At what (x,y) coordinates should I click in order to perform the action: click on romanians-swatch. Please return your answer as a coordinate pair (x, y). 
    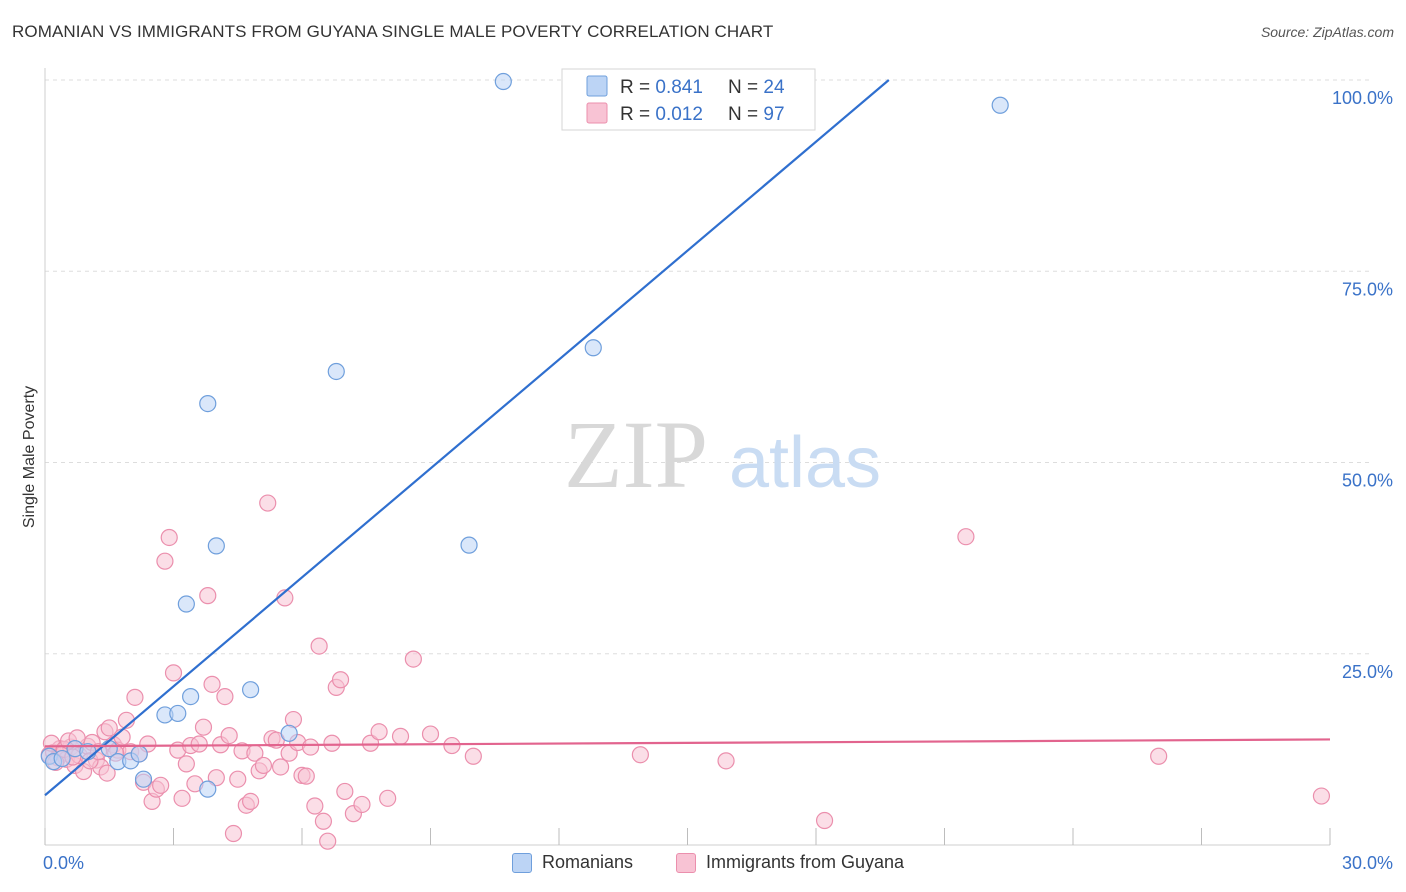
    Looking at the image, I should click on (522, 862).